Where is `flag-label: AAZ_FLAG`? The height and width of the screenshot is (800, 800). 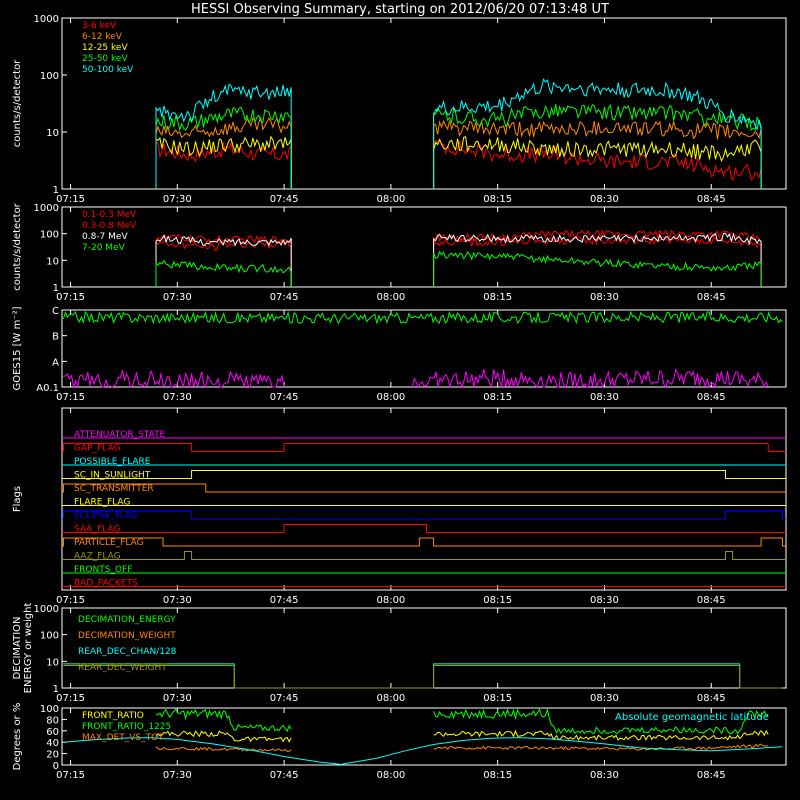 flag-label: AAZ_FLAG is located at coordinates (97, 557).